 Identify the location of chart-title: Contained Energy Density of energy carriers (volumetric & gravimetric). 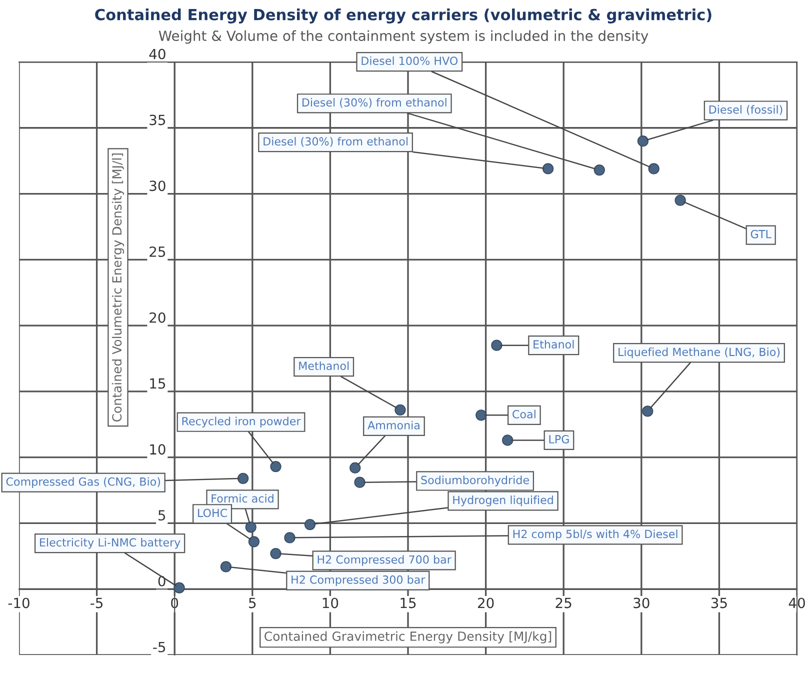
(403, 16).